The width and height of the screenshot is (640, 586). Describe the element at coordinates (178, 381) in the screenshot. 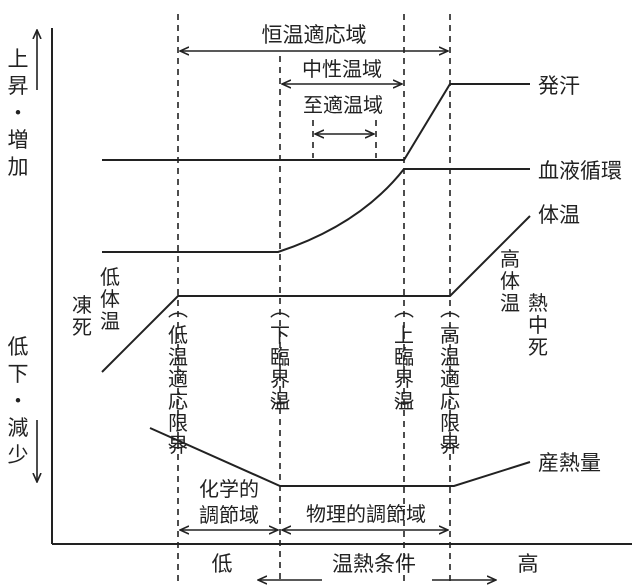

I see `low-adapt-label: ︵低温適応限界︶` at that location.